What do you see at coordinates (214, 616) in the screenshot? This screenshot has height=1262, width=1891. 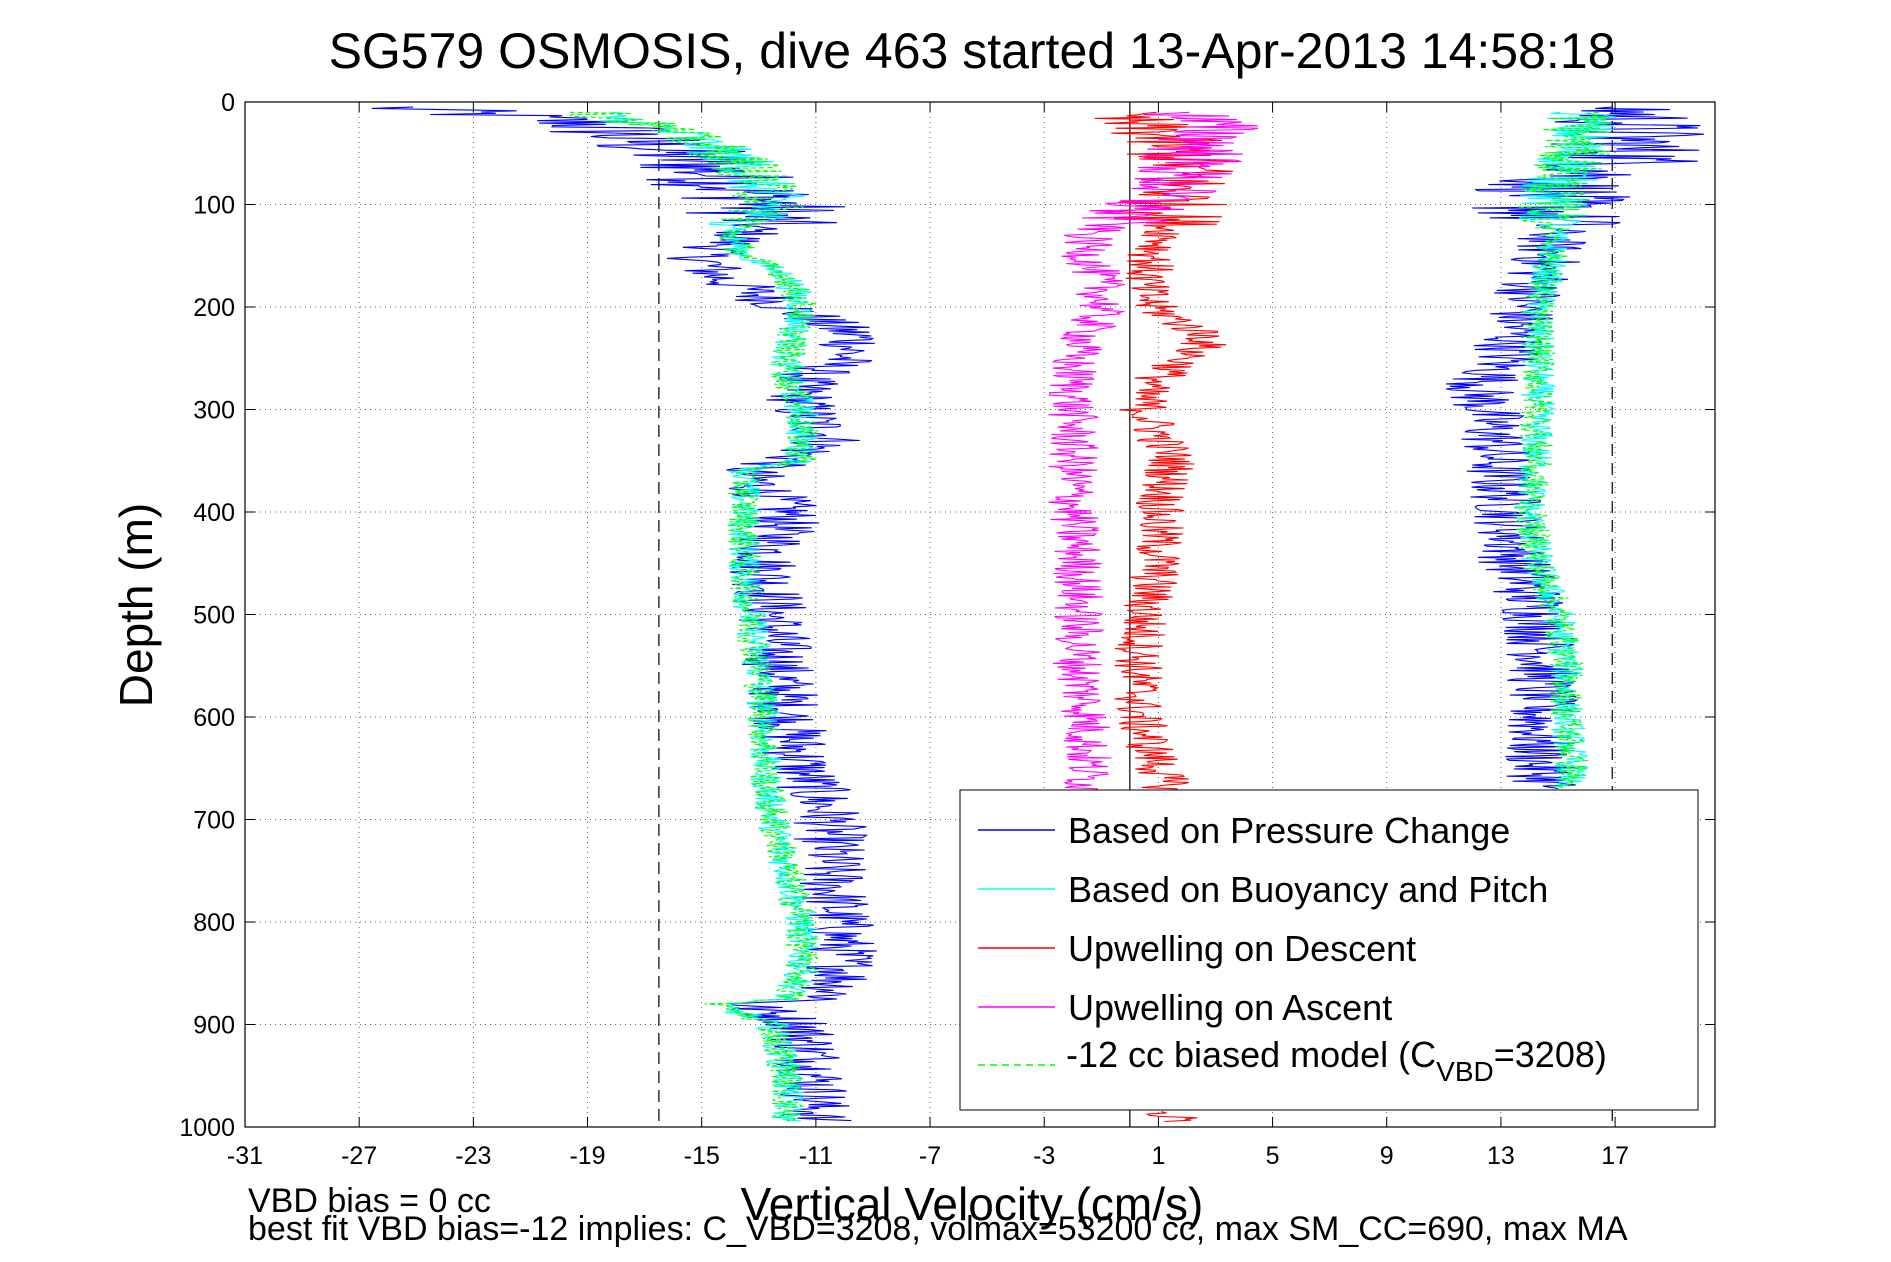 I see `y-tick-label: 500` at bounding box center [214, 616].